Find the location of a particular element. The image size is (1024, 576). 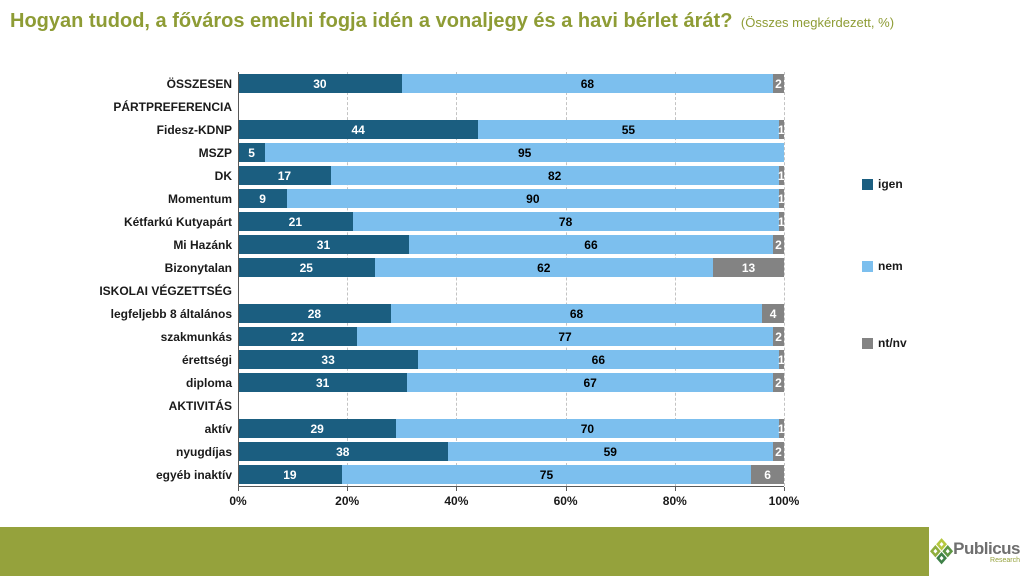

row-track: 21 78 1 is located at coordinates (511, 221).